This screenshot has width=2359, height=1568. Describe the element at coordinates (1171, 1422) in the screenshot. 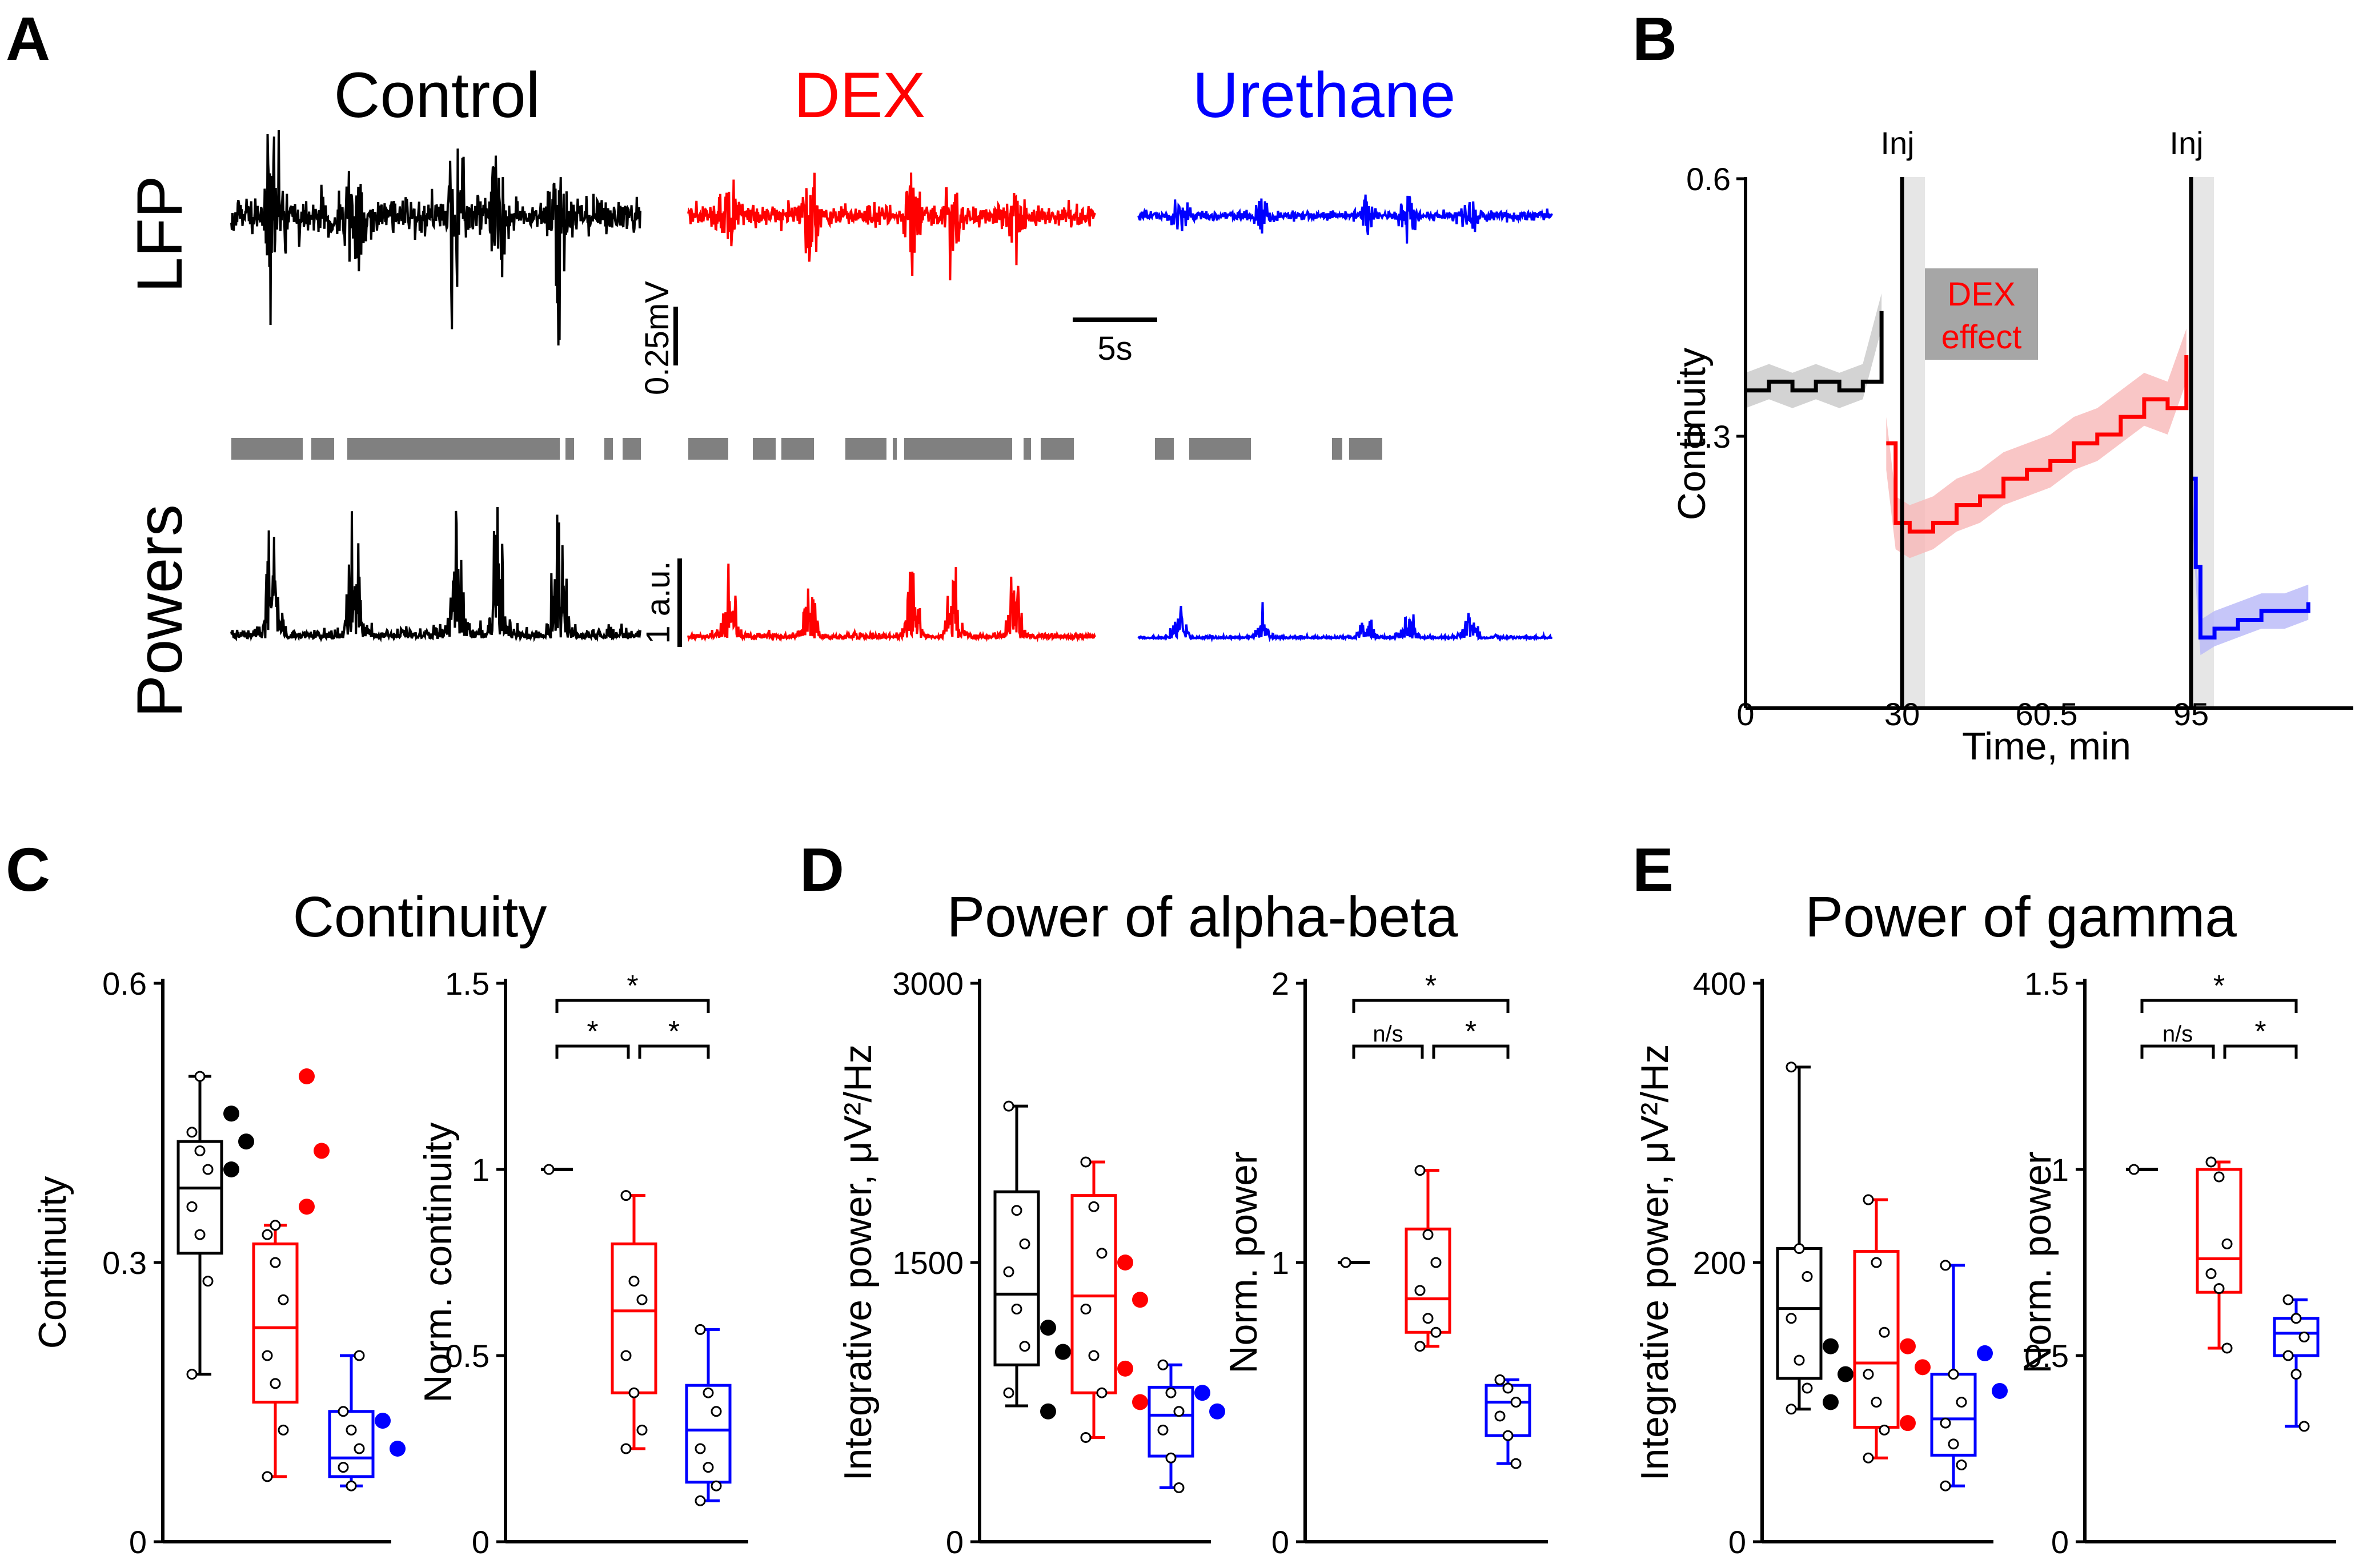

I see `box-iqr` at that location.